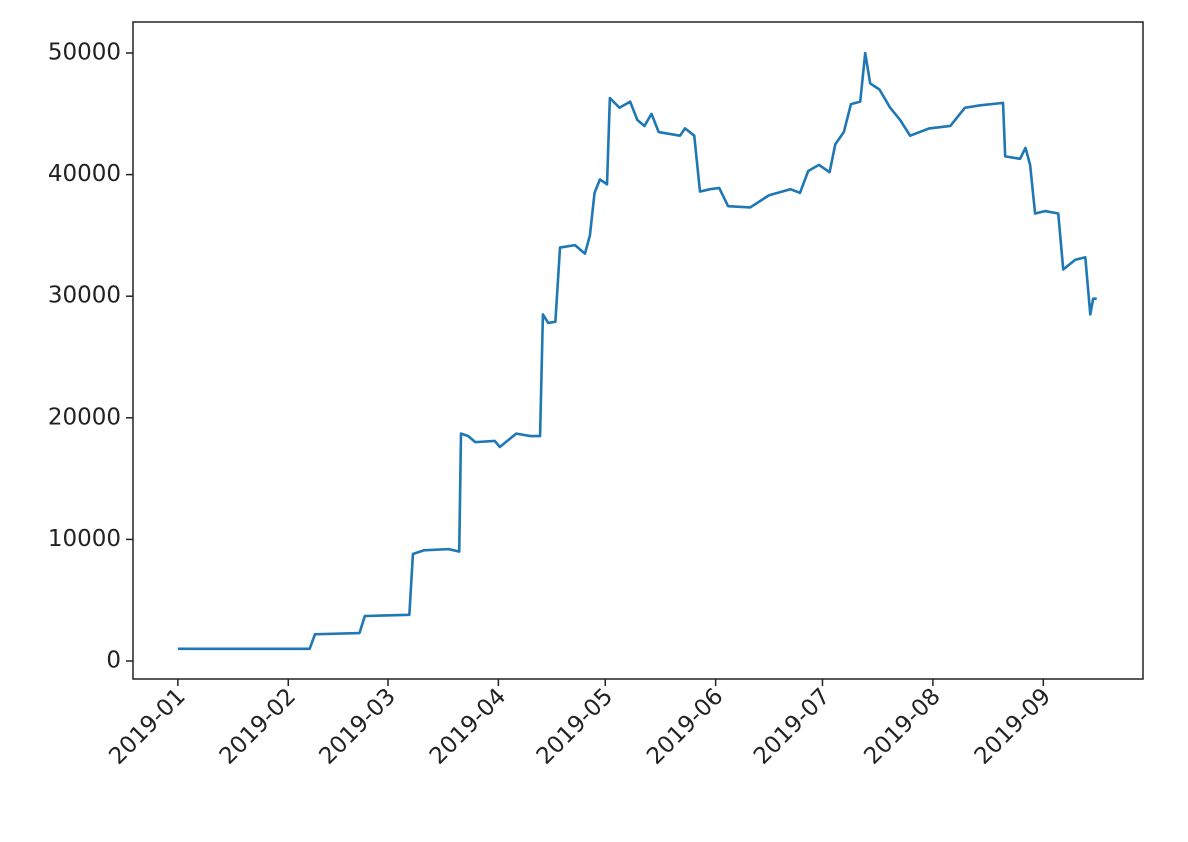 The image size is (1188, 842). What do you see at coordinates (902, 726) in the screenshot?
I see `x-tick-label: 2019-08` at bounding box center [902, 726].